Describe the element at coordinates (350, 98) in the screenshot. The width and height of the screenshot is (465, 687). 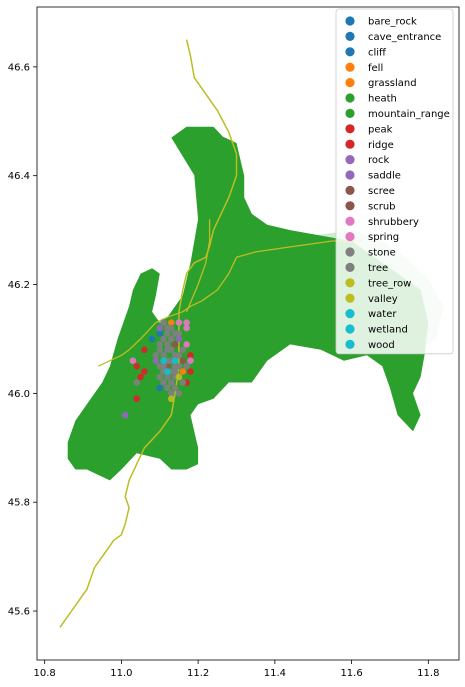
I see `legend-marker-heath` at that location.